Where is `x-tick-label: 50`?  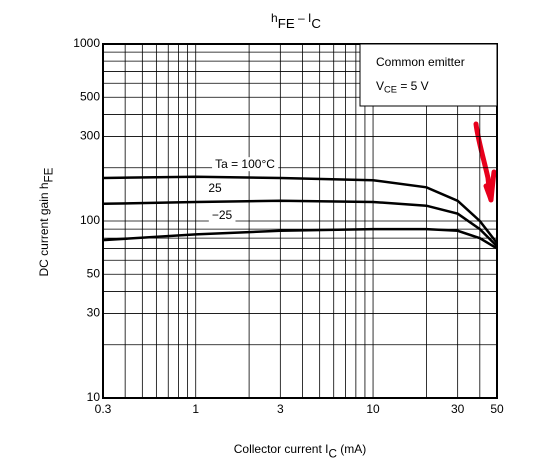
x-tick-label: 50 is located at coordinates (497, 409).